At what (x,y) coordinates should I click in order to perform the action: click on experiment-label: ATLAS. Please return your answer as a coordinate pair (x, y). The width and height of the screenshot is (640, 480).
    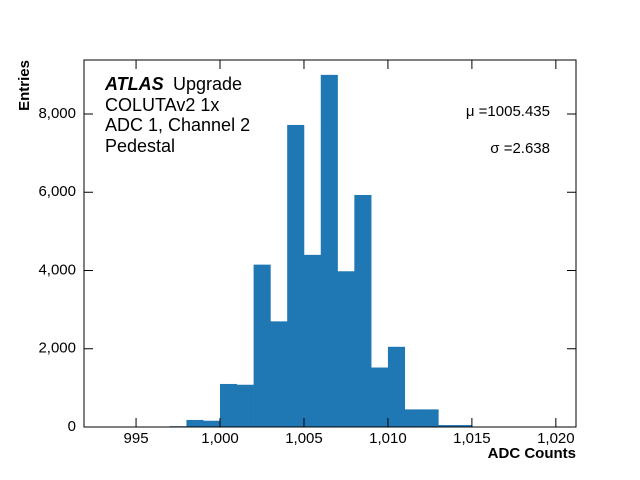
    Looking at the image, I should click on (134, 84).